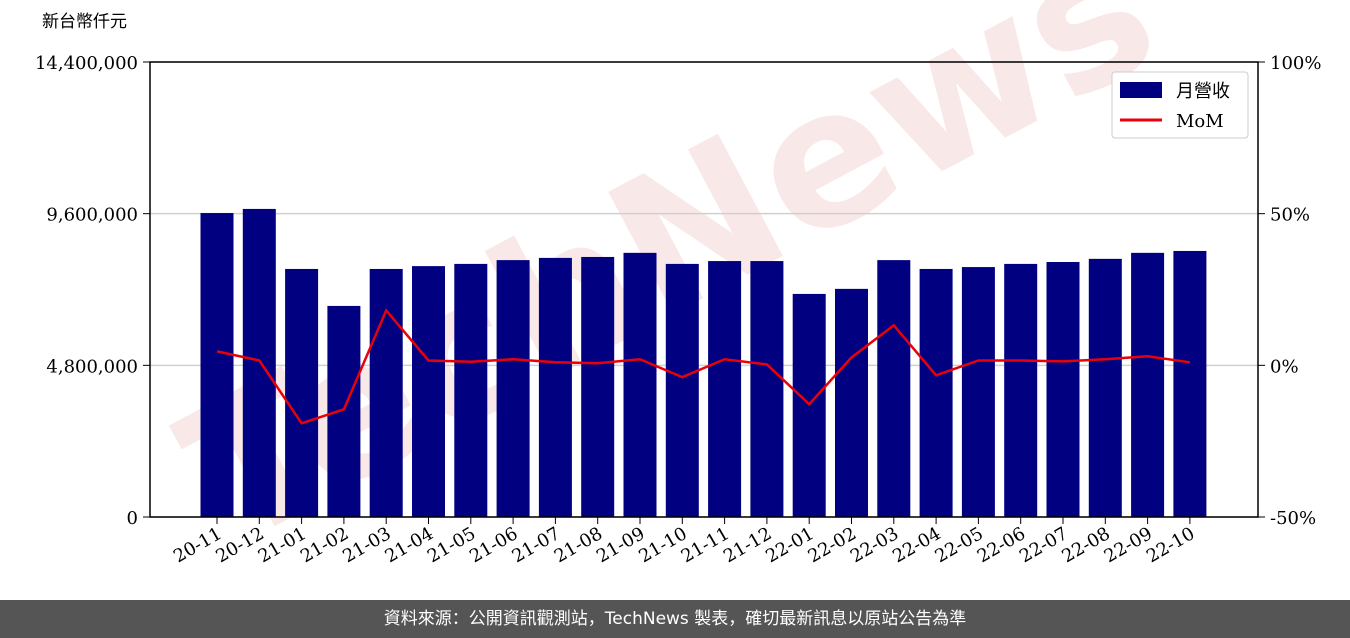 The width and height of the screenshot is (1350, 638). Describe the element at coordinates (1295, 63) in the screenshot. I see `y2-tick-label: 100%` at that location.